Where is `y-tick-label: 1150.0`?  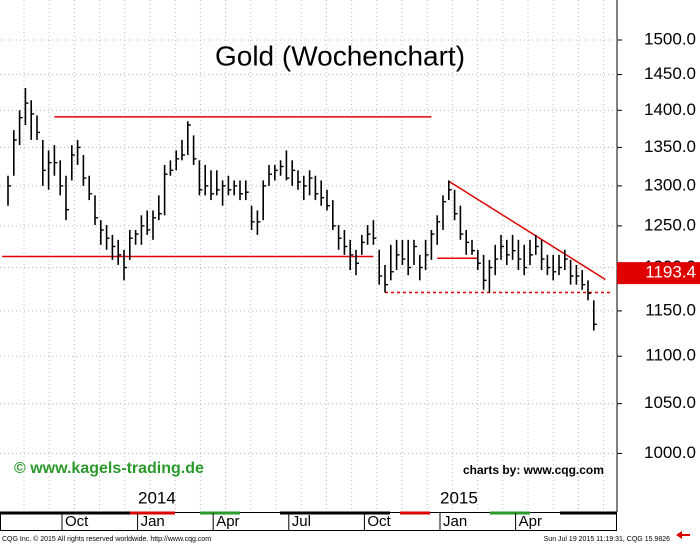
y-tick-label: 1150.0 is located at coordinates (670, 309).